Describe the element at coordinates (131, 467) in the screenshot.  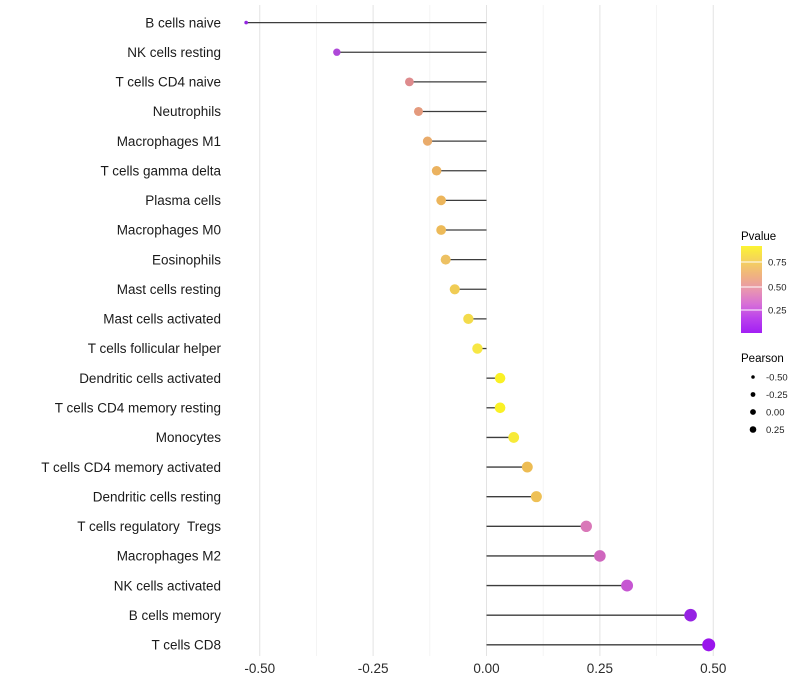
I see `y-axis-label: T cells CD4 memory activated` at that location.